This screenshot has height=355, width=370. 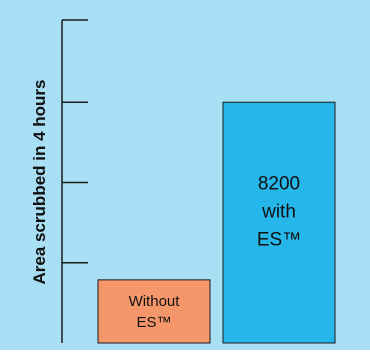 I want to click on bar-label-line: 8200, so click(x=279, y=184).